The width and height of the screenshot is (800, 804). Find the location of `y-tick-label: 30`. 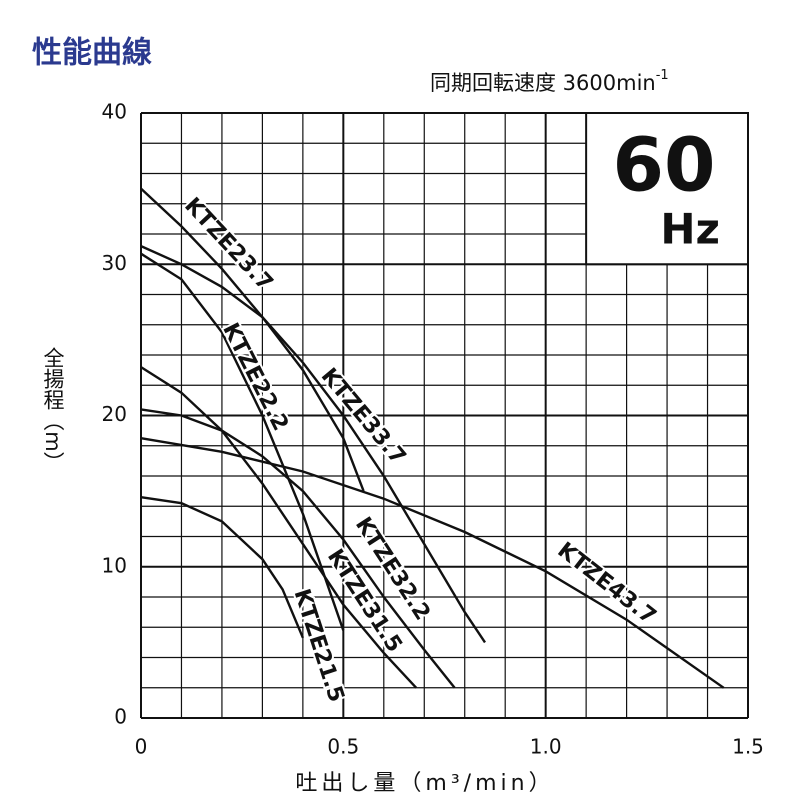

y-tick-label: 30 is located at coordinates (114, 263).